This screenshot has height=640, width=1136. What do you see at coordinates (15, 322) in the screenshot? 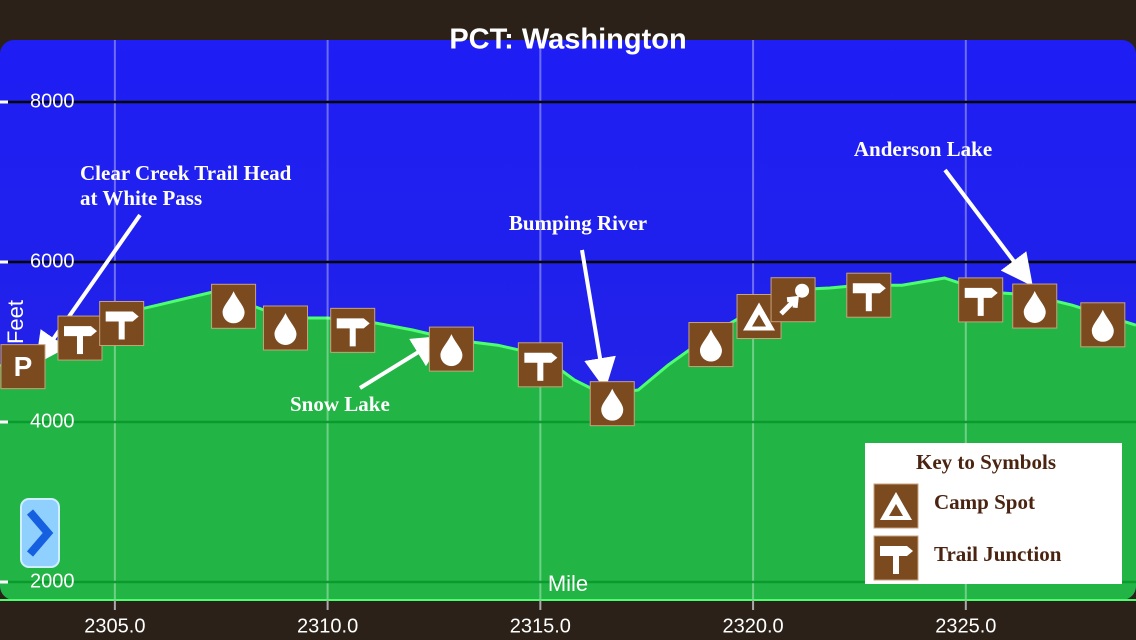
I see `y-axis-label: Feet` at bounding box center [15, 322].